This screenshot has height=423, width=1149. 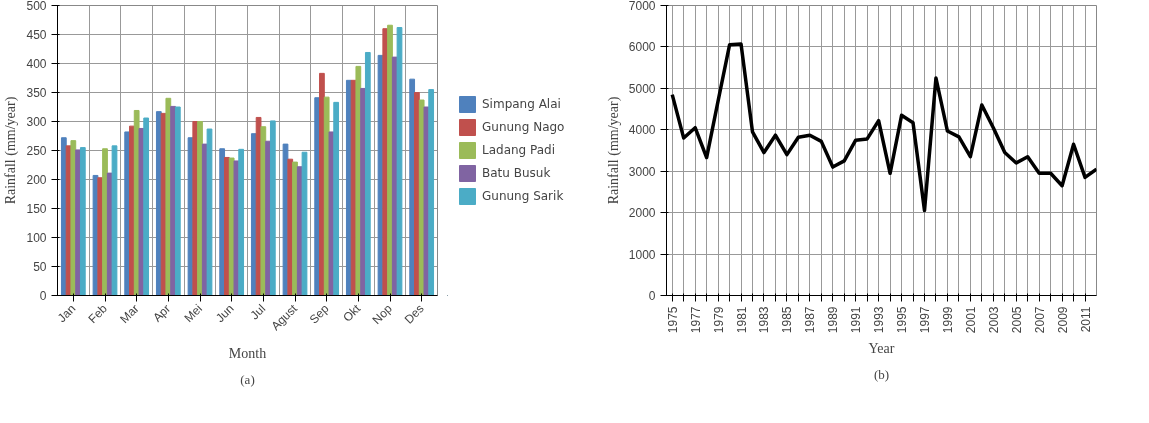 I want to click on x-tick-label: Mar, so click(x=129, y=314).